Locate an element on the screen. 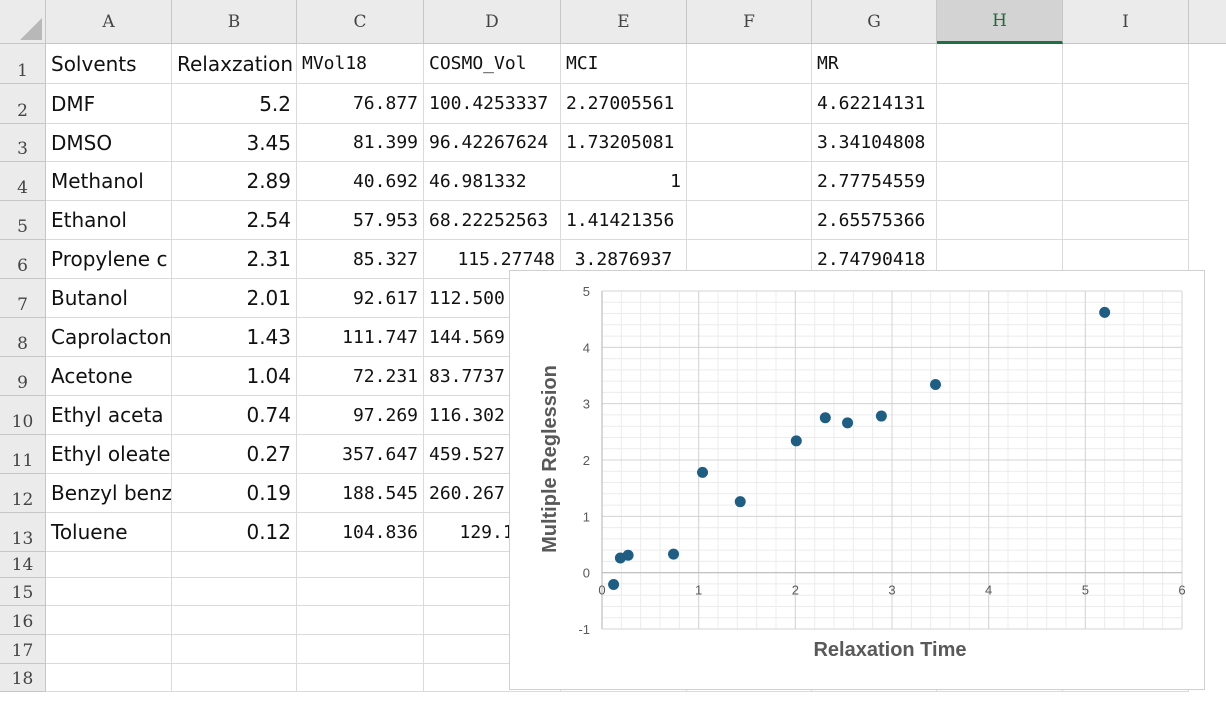  row-header-13: 13 is located at coordinates (23, 532).